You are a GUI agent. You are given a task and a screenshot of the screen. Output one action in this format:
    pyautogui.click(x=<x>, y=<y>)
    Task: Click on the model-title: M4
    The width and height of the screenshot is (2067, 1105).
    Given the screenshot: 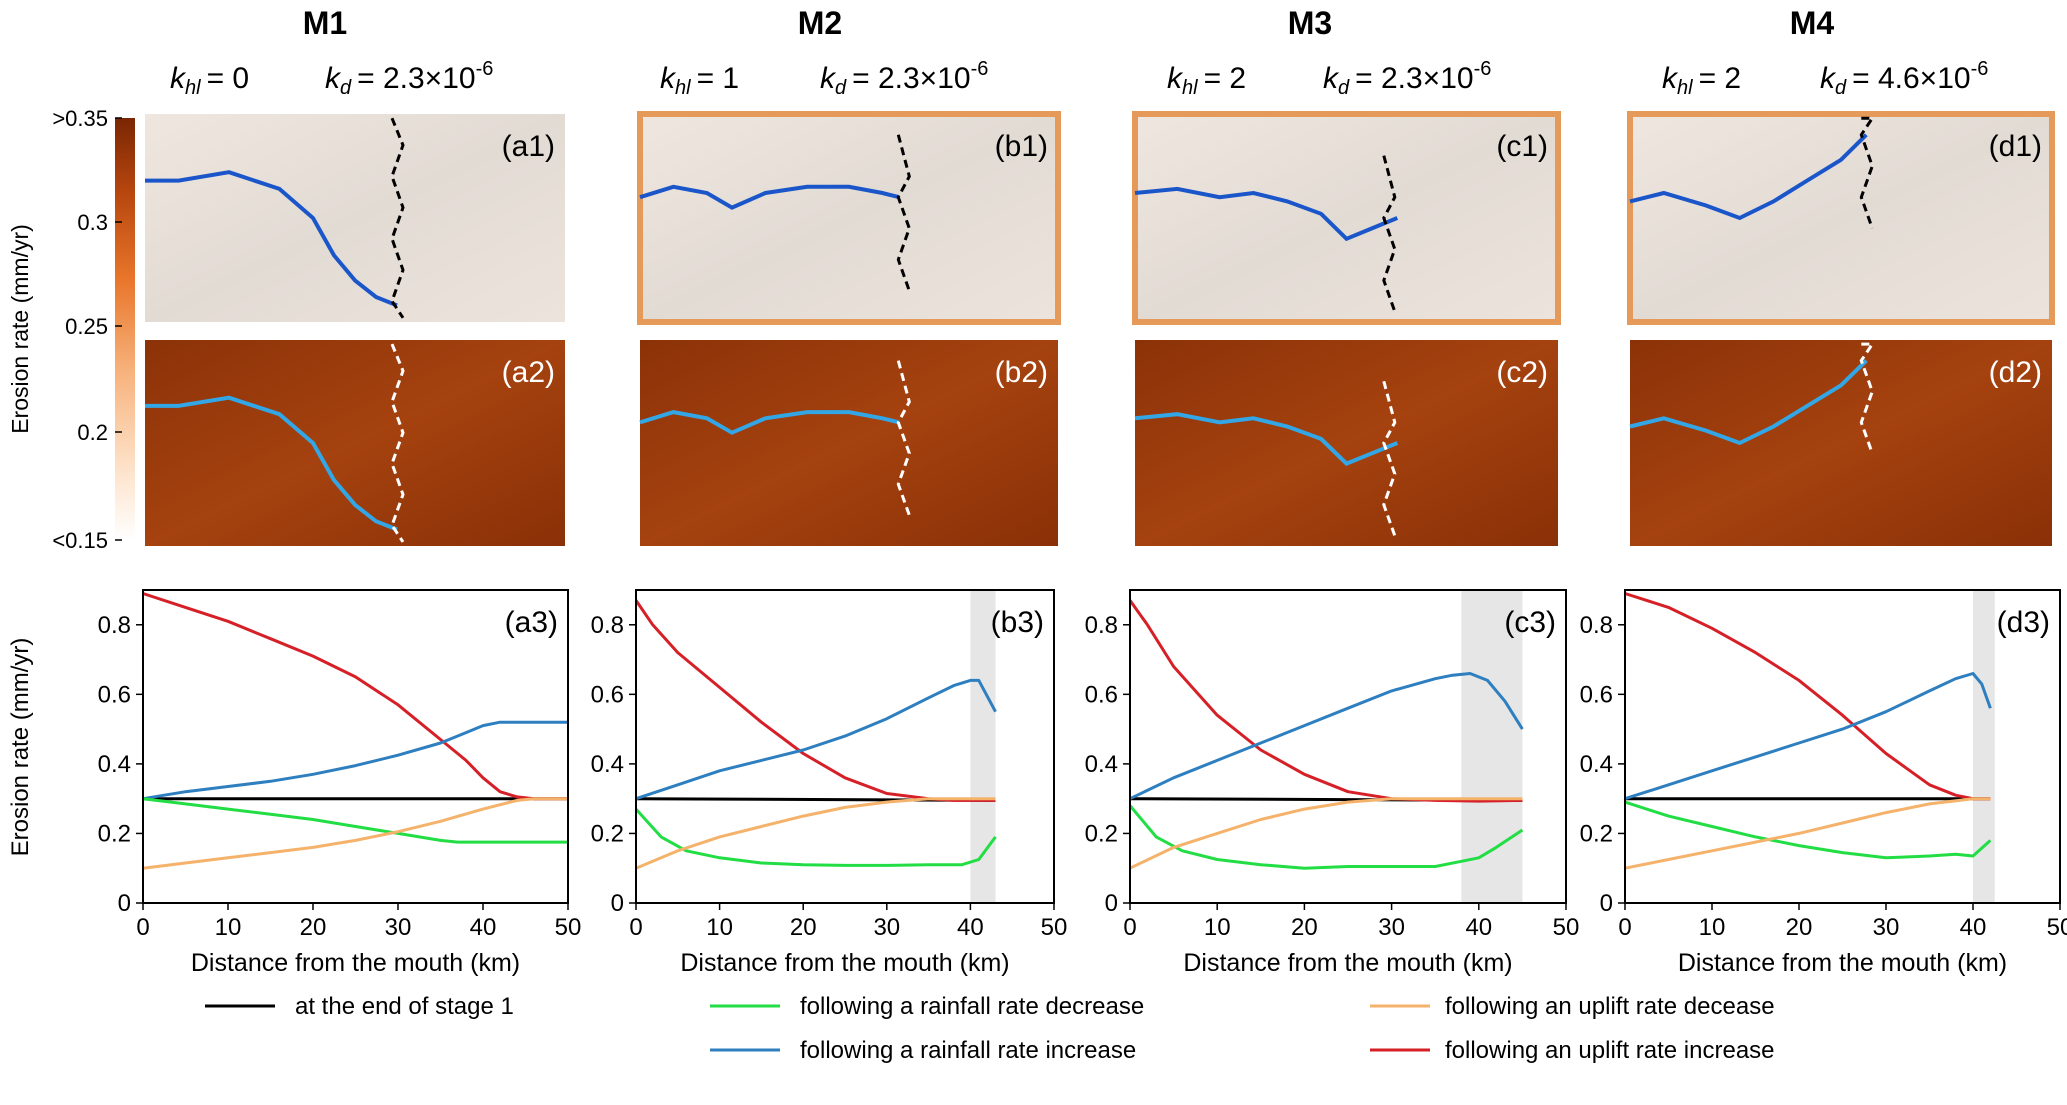 What is the action you would take?
    pyautogui.click(x=1812, y=23)
    